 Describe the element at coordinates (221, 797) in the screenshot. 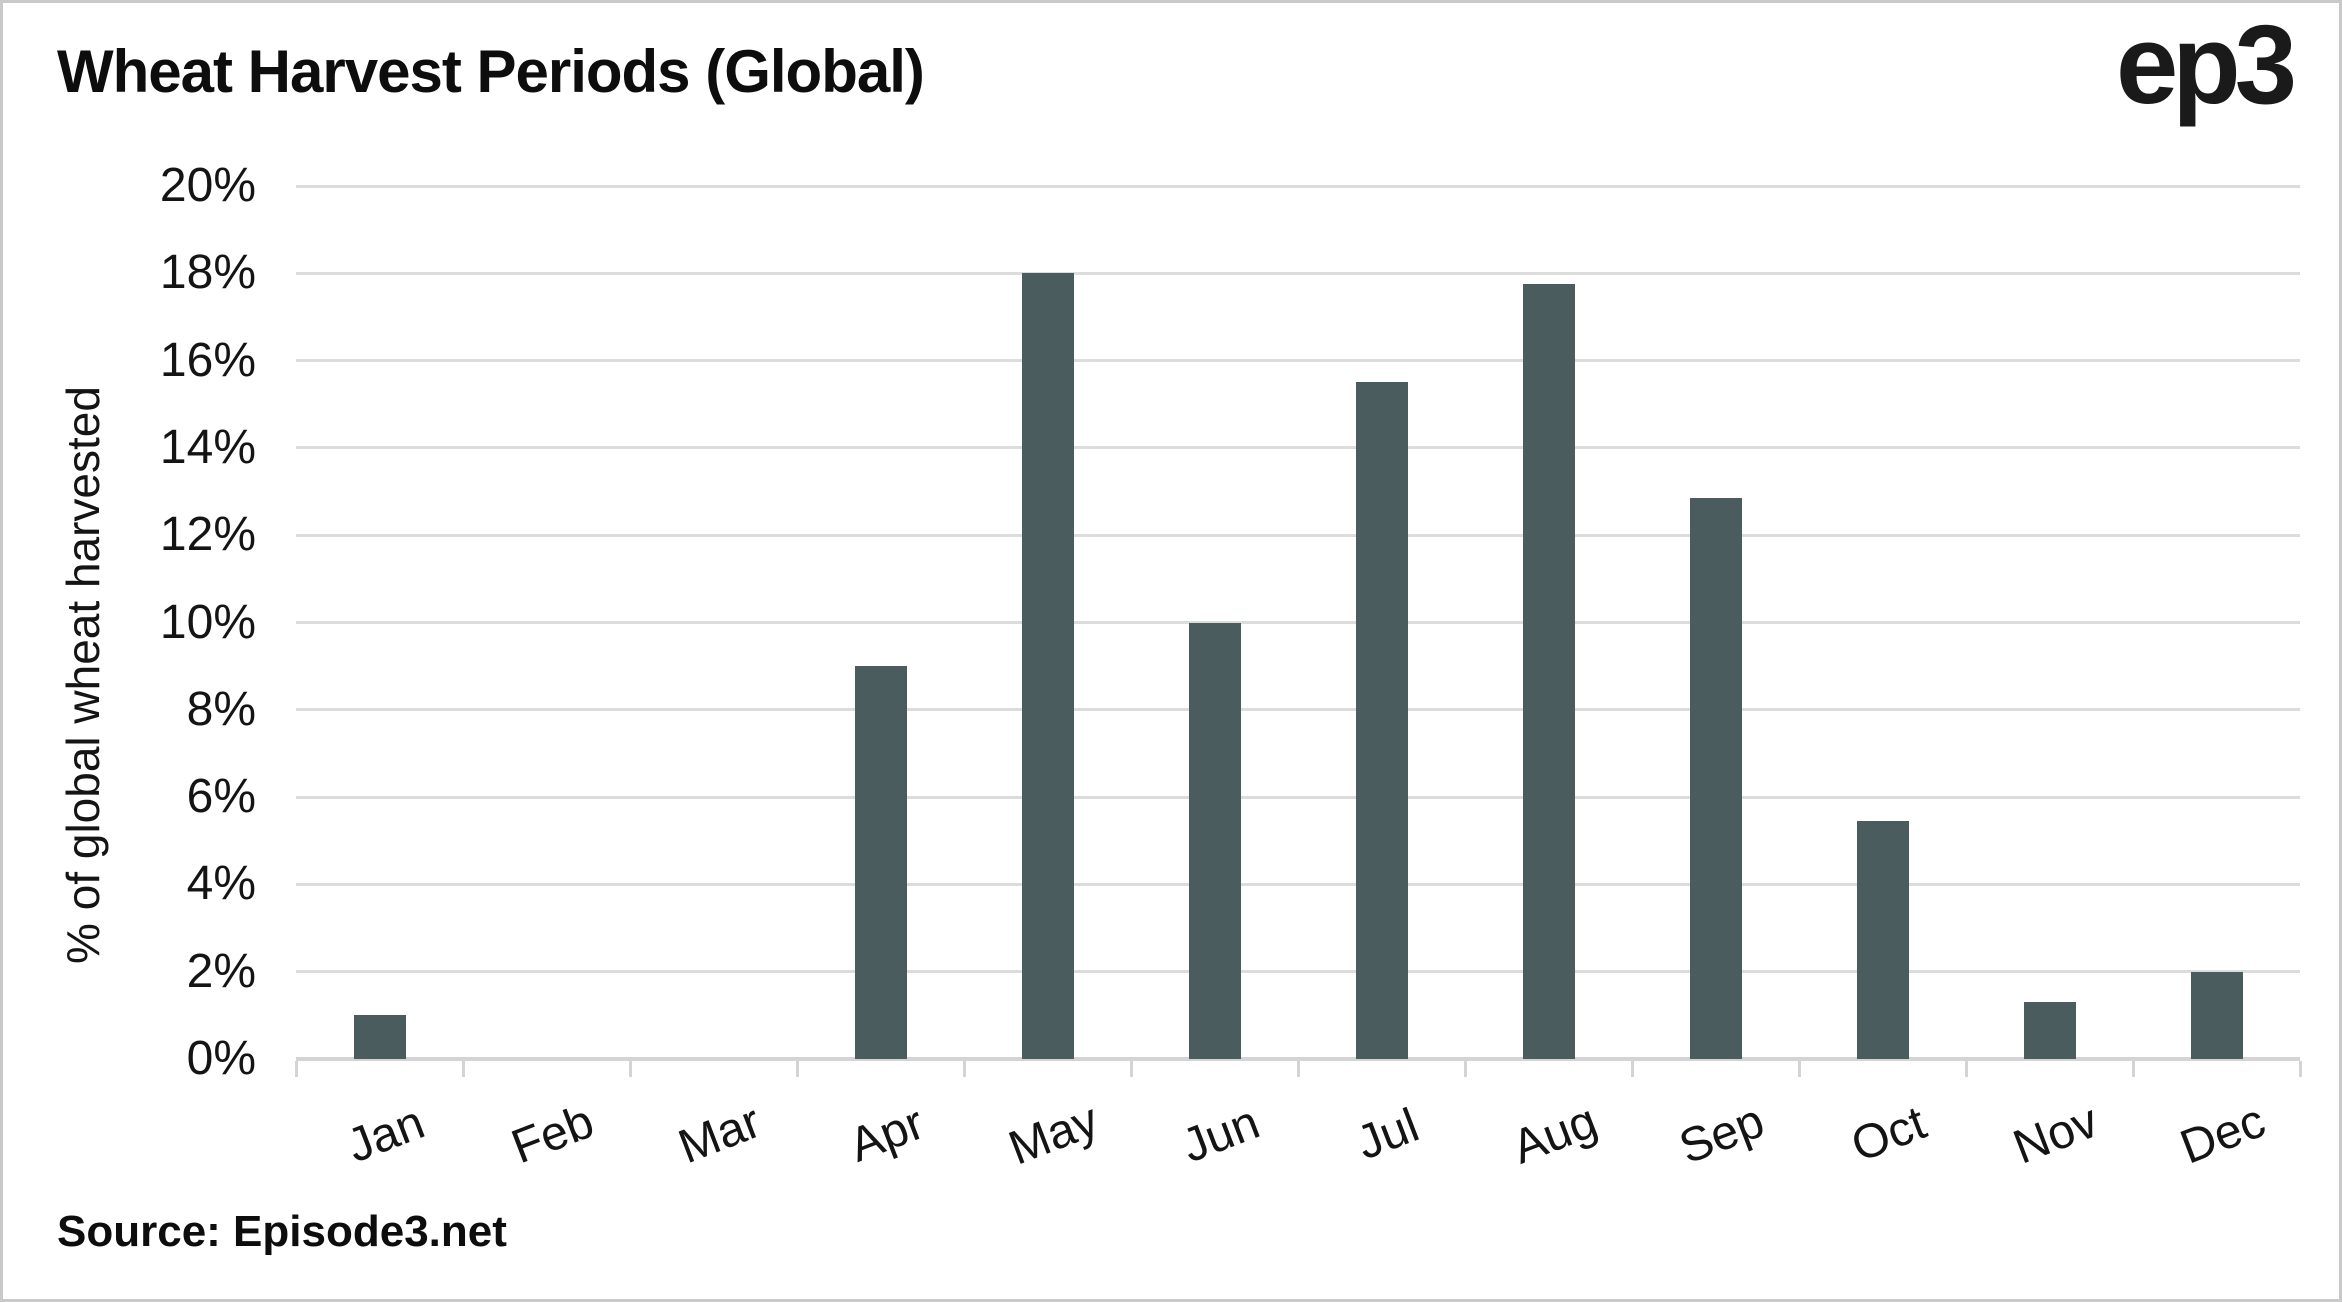

I see `y-tick-label-6pct: 6%` at that location.